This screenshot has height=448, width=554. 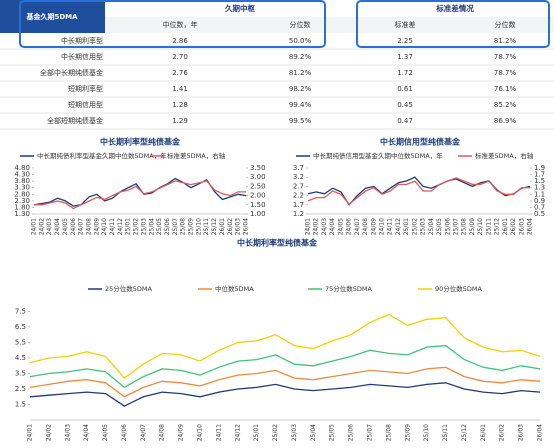 I want to click on y-tick-label: 0.5, so click(x=539, y=214).